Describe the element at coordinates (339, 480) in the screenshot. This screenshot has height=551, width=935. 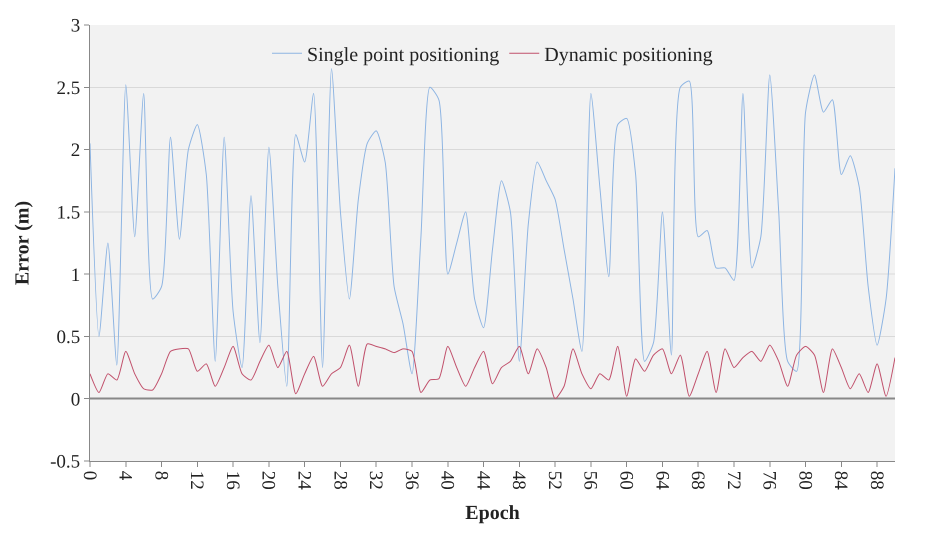
I see `x-tick-label: 28` at that location.